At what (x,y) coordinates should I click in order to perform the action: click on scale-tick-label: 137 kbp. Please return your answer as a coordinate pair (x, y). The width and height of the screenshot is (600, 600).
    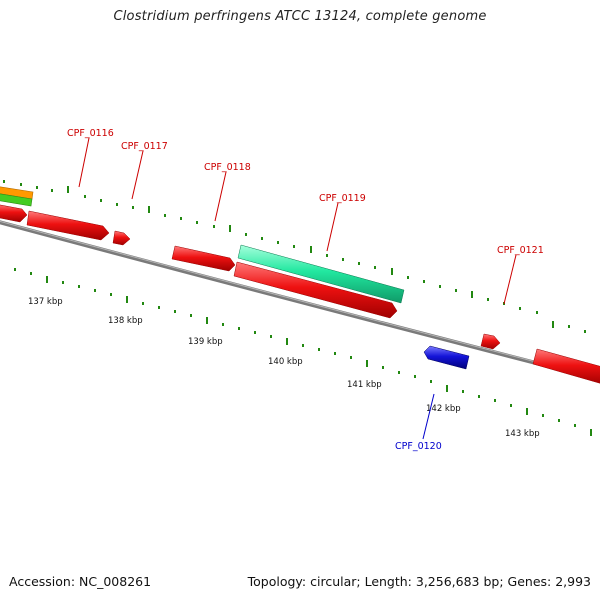
    Looking at the image, I should click on (45, 302).